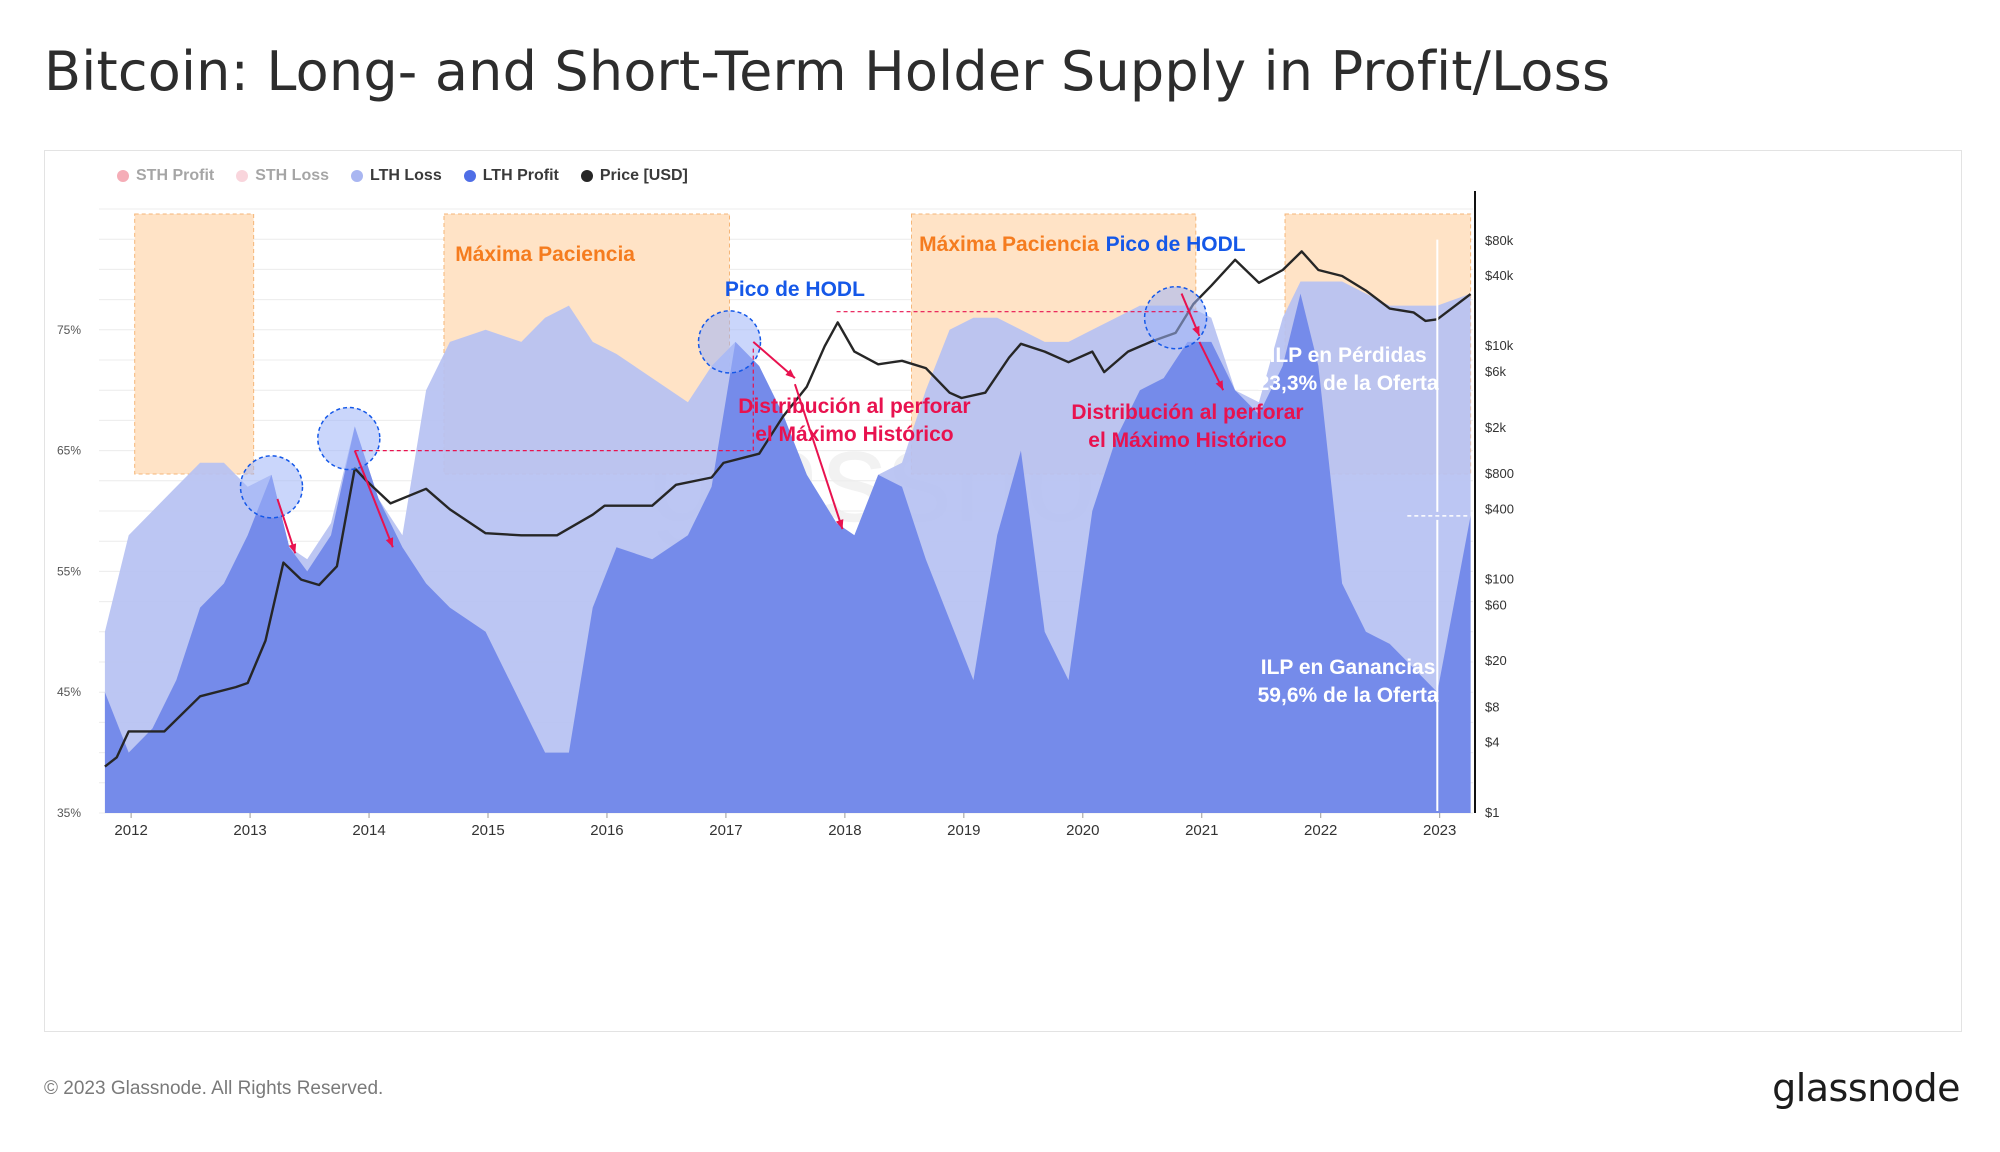  What do you see at coordinates (1082, 830) in the screenshot?
I see `x-tick-label: 2020` at bounding box center [1082, 830].